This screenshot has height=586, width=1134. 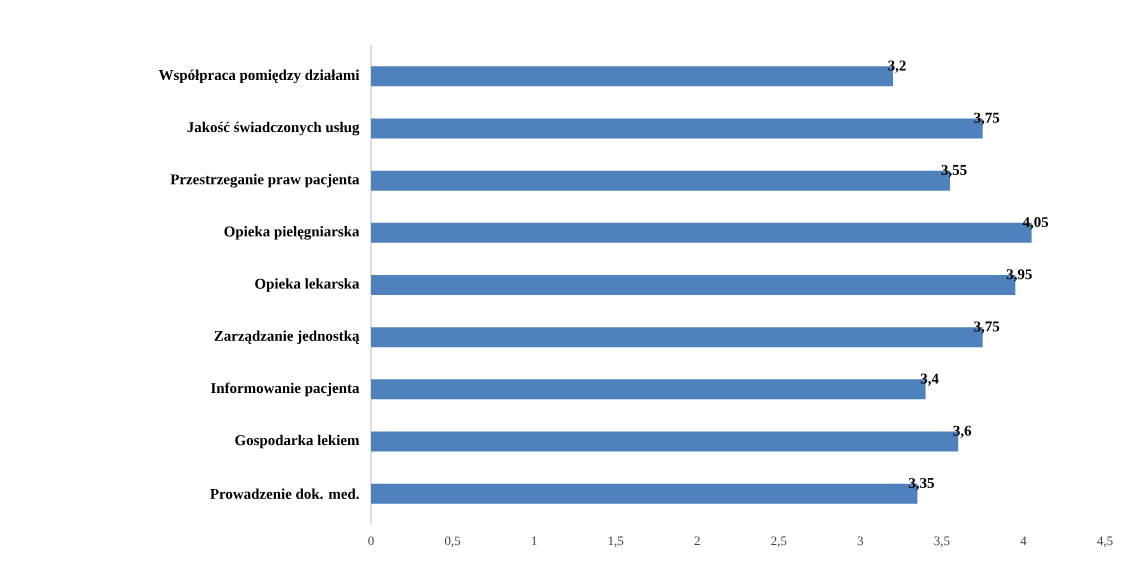 I want to click on data-label: 3,95, so click(x=1019, y=275).